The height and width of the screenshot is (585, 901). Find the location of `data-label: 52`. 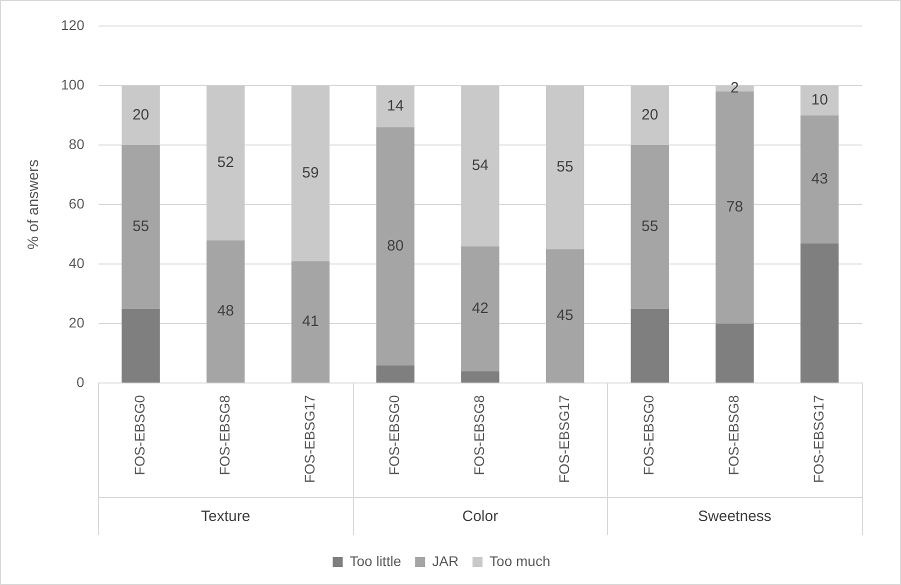

data-label: 52 is located at coordinates (225, 163).